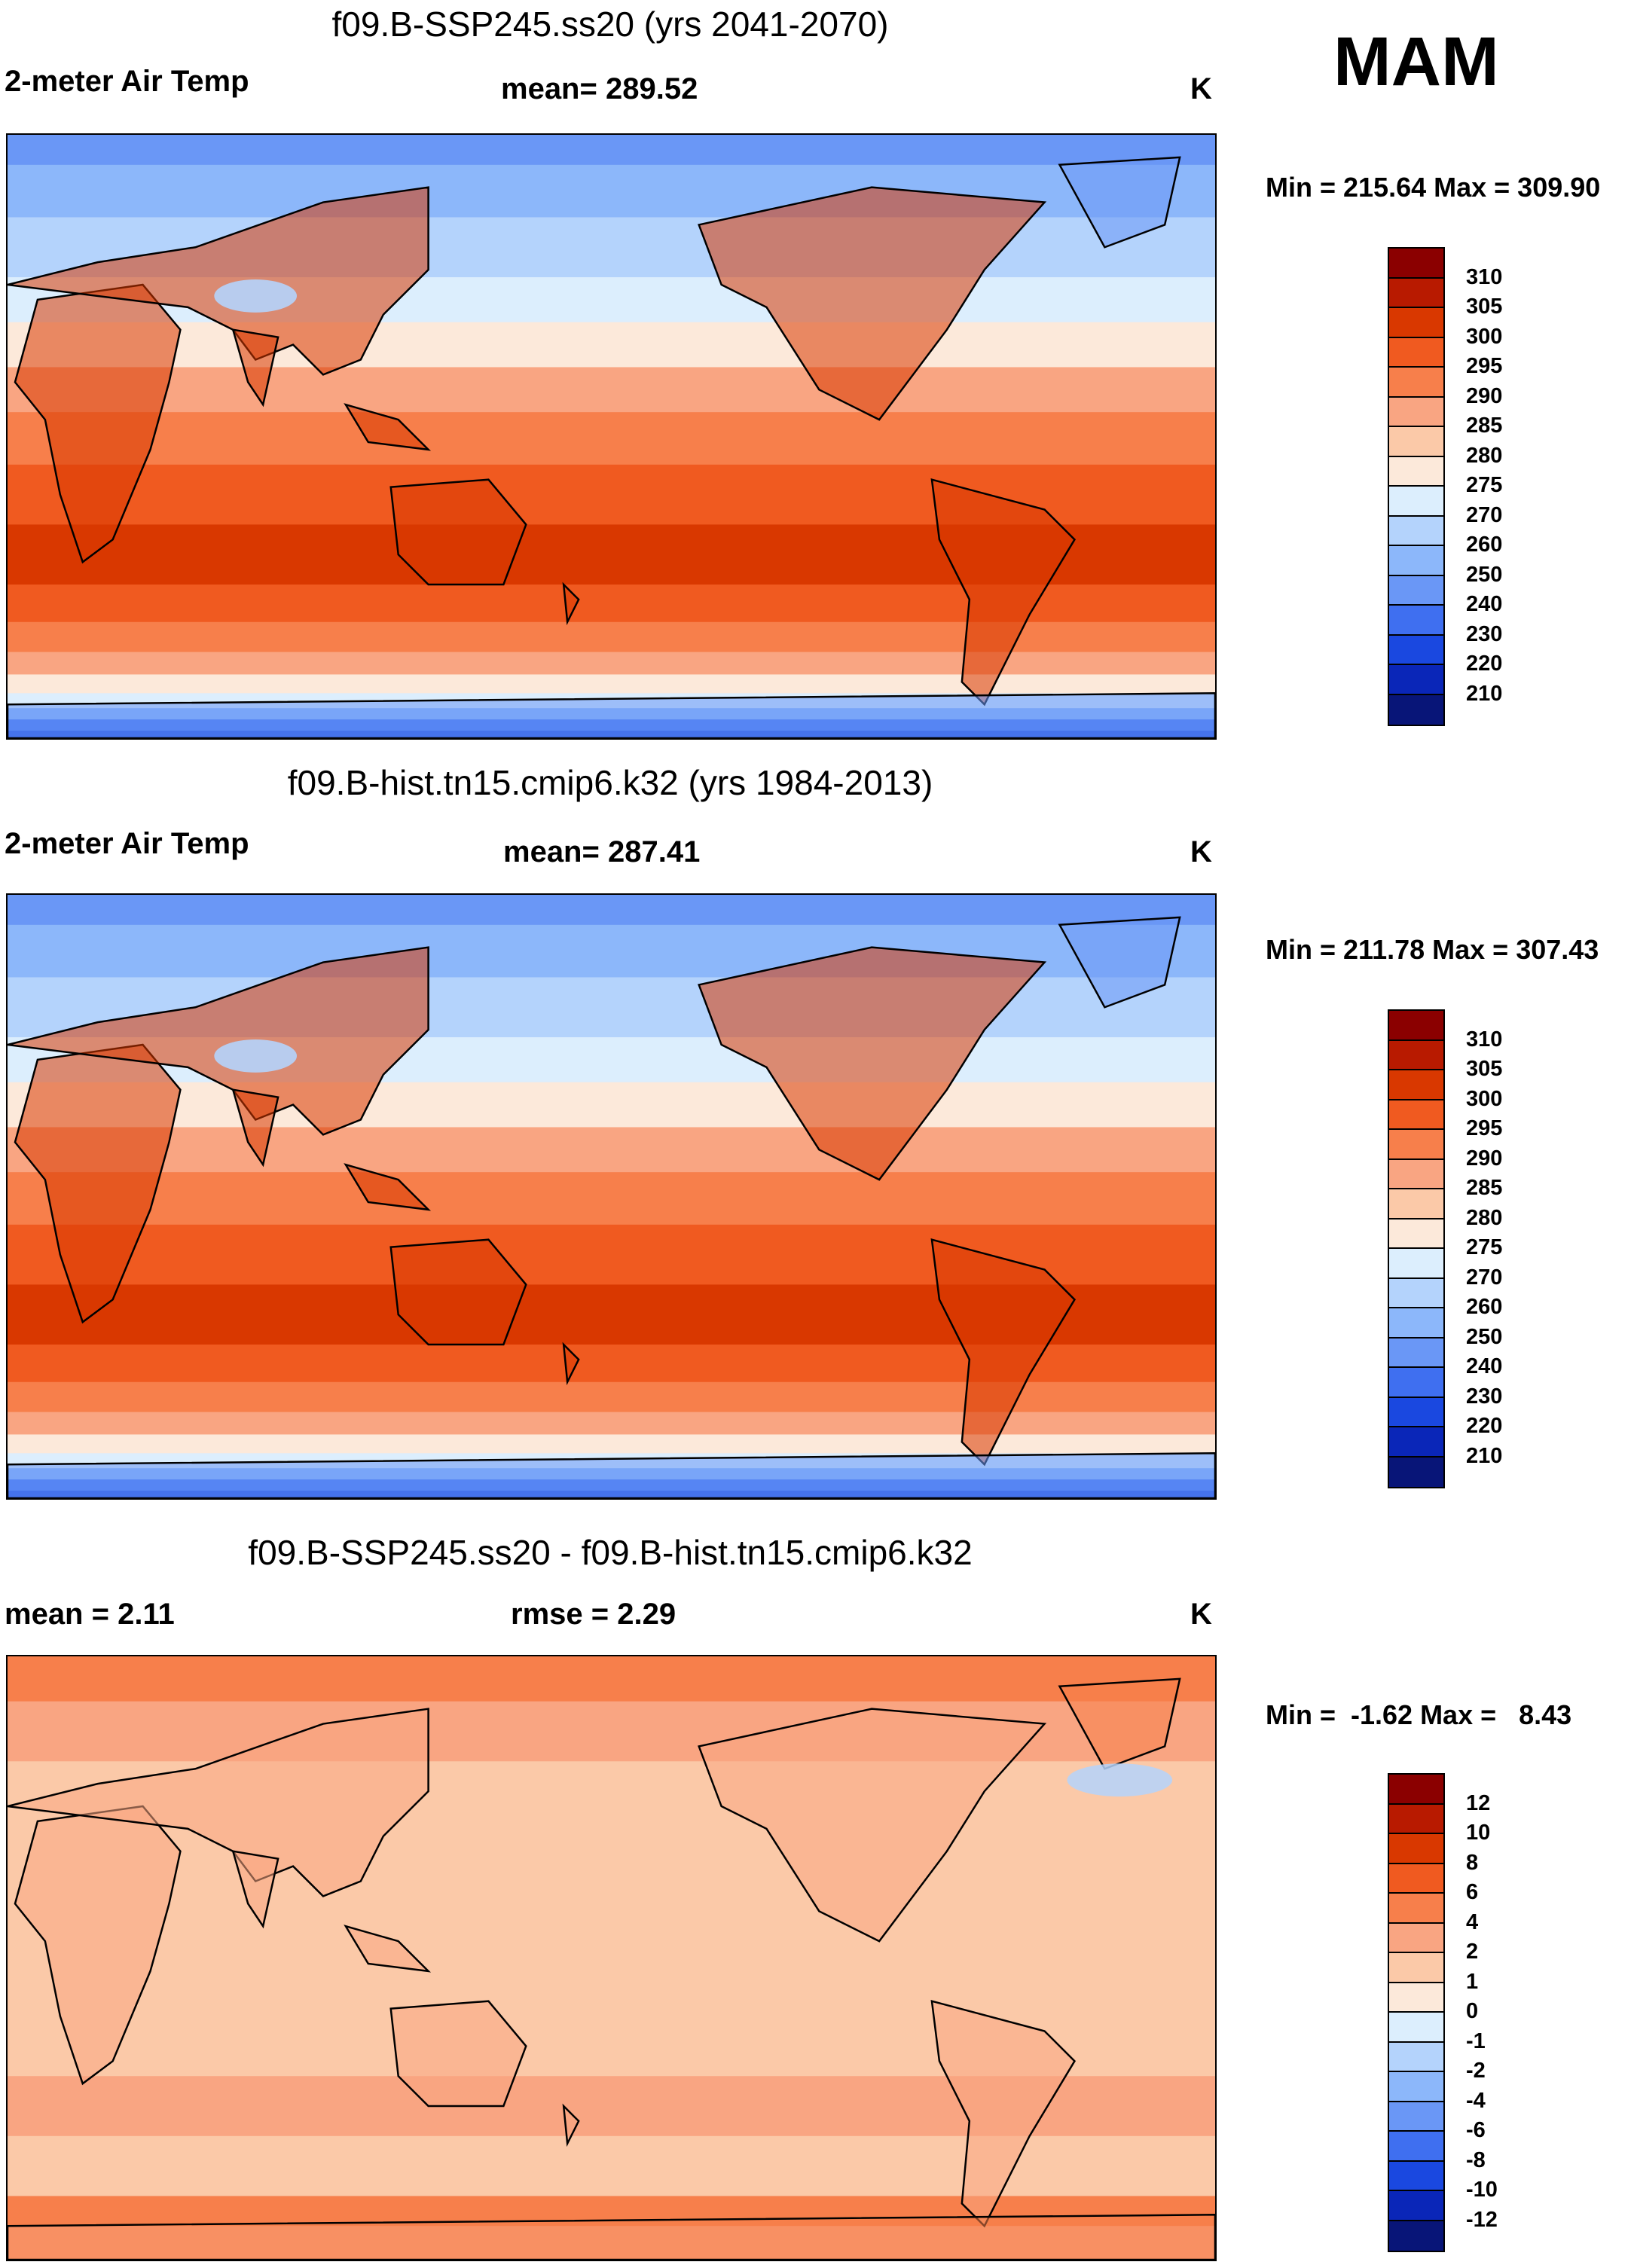 The width and height of the screenshot is (1634, 2268). I want to click on colorbar-tick-label: 1, so click(1472, 1982).